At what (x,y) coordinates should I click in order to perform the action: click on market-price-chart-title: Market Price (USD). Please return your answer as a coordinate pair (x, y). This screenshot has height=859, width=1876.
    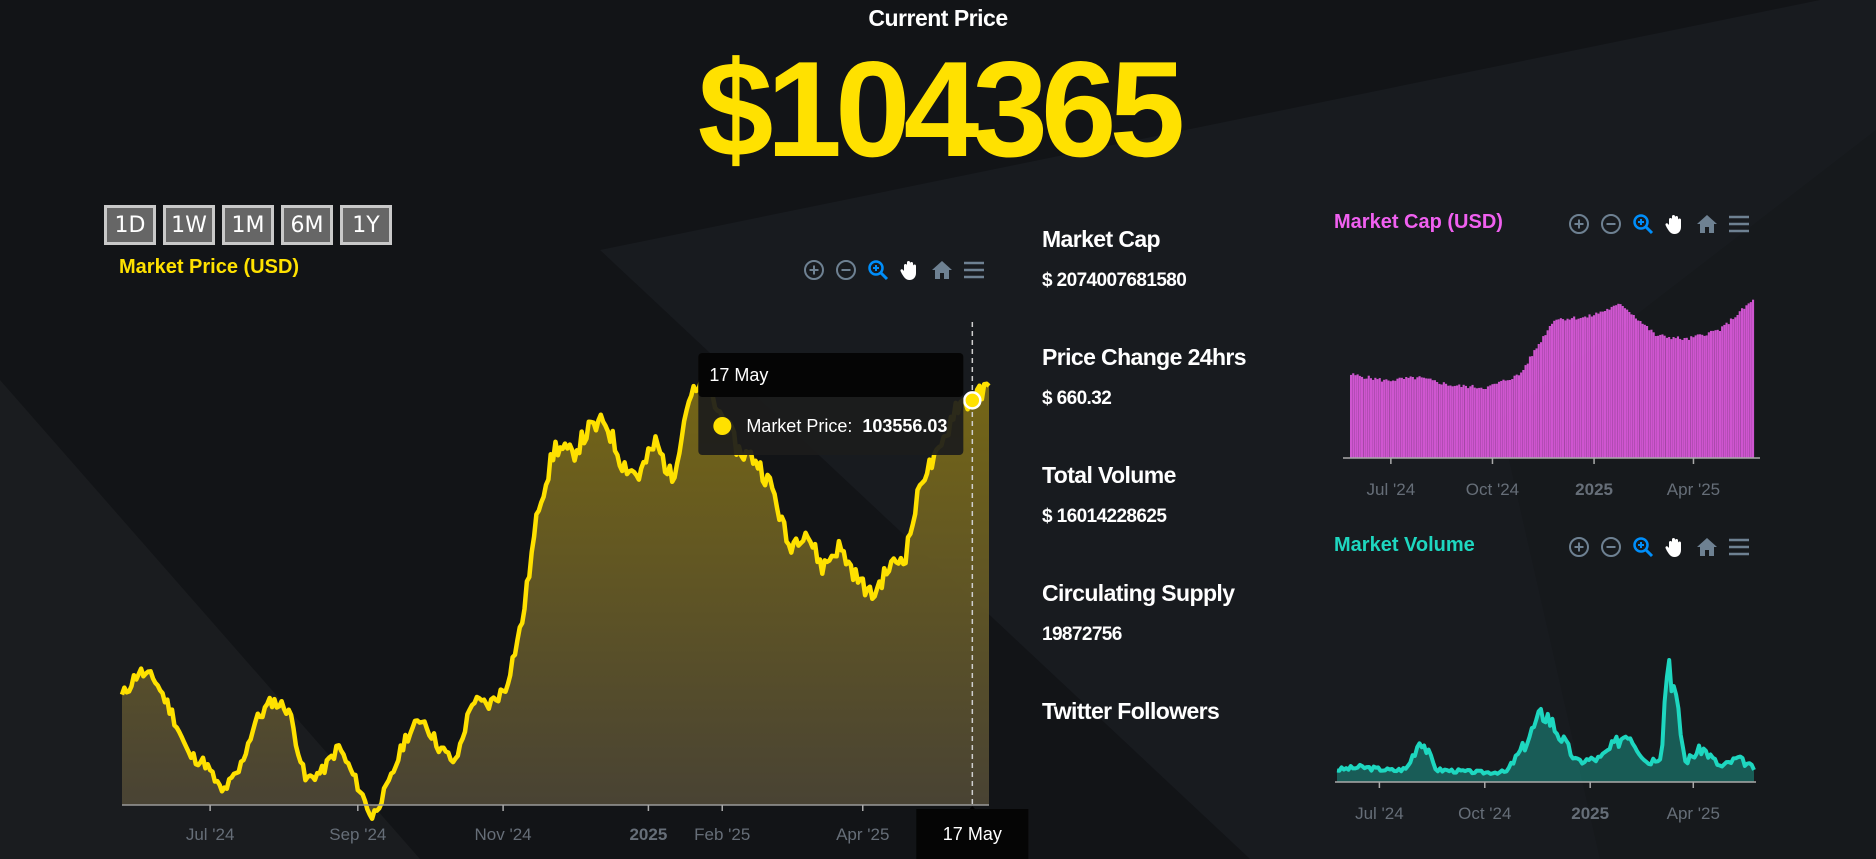
    Looking at the image, I should click on (209, 267).